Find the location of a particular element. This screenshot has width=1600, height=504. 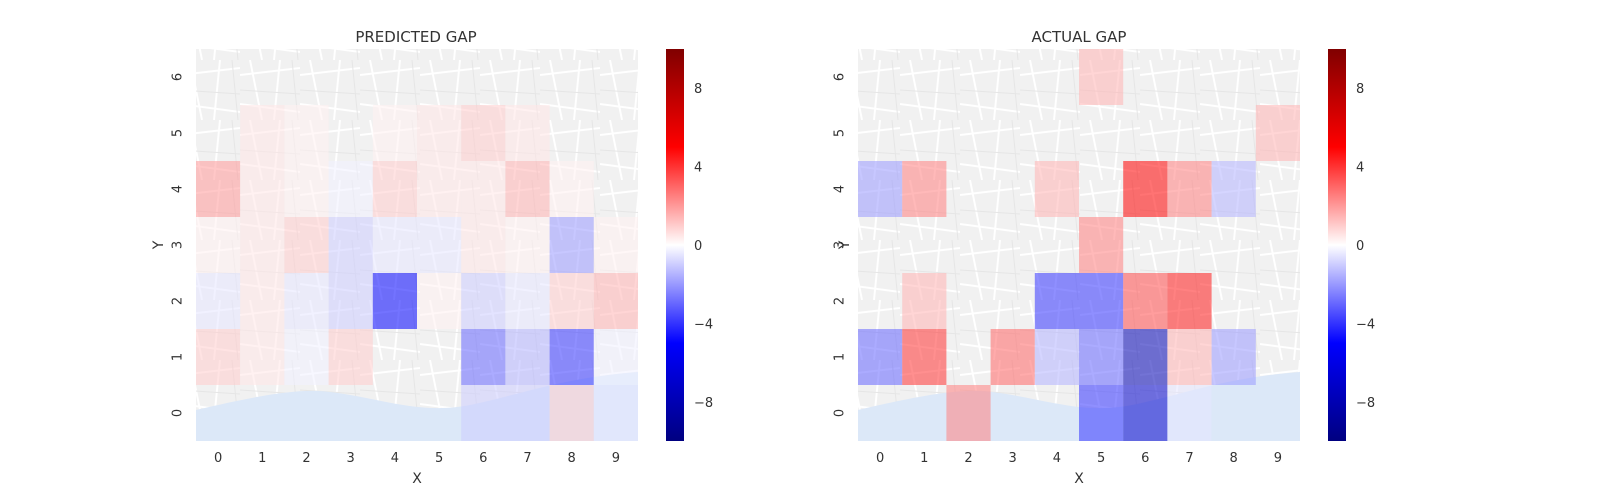

y-tick-label: 5 is located at coordinates (178, 133).